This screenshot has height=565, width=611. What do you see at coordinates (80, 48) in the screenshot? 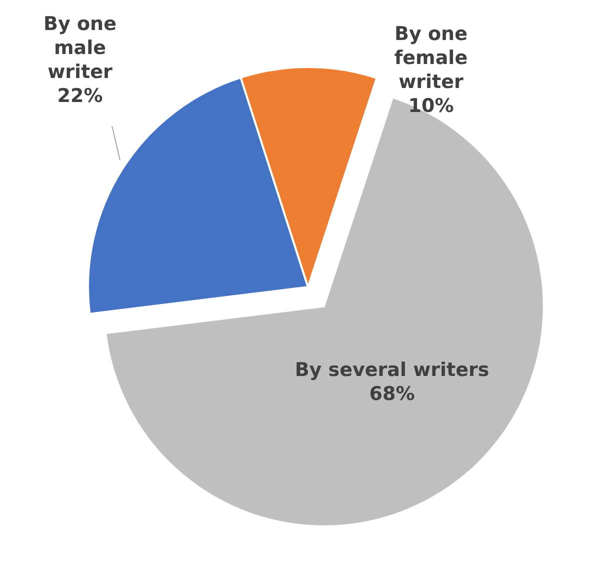
I see `slice-label: By one male writer` at bounding box center [80, 48].